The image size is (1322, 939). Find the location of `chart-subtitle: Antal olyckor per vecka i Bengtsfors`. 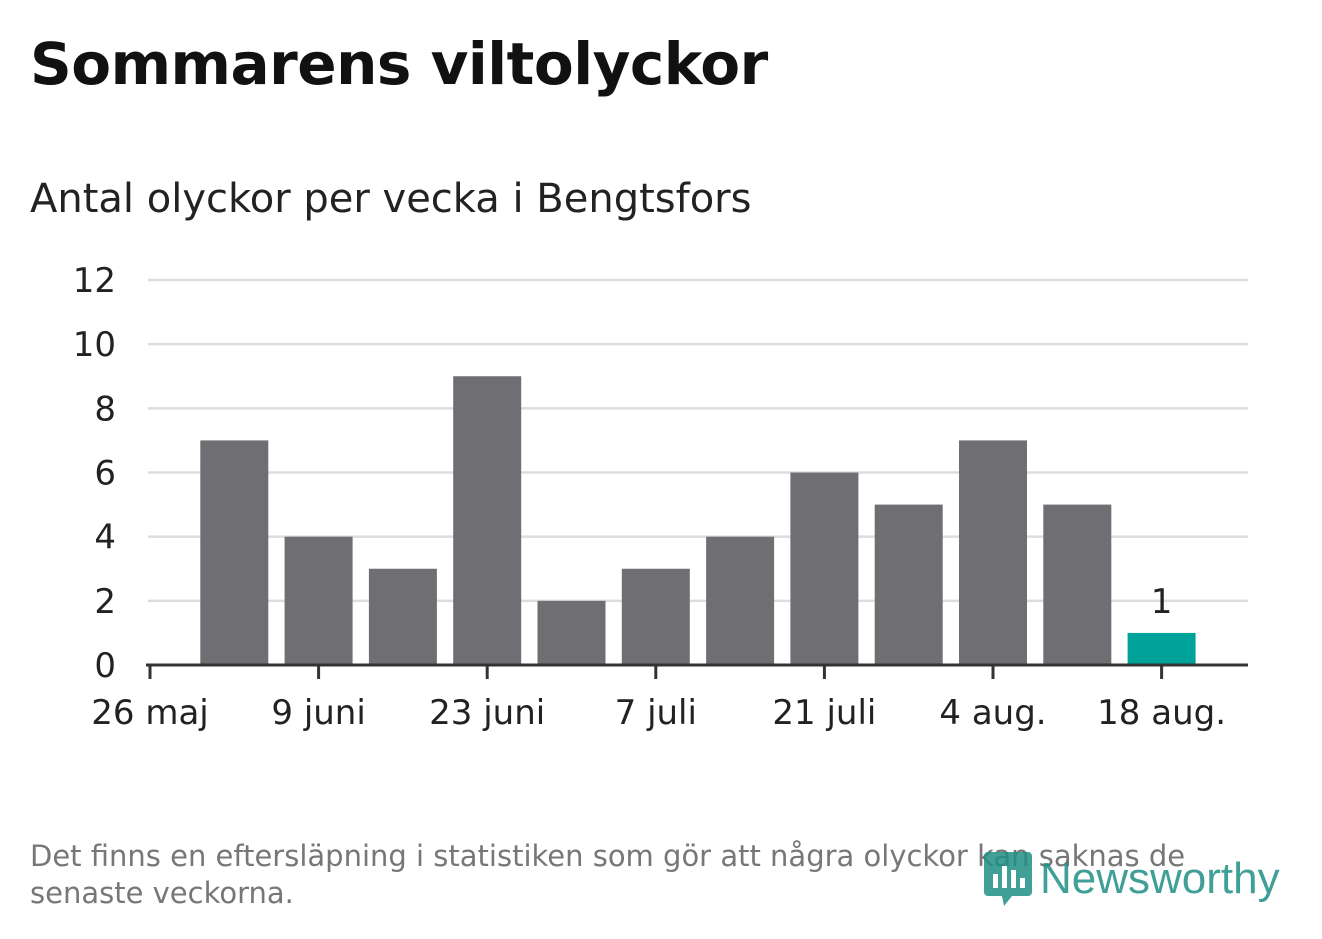

chart-subtitle: Antal olyckor per vecka i Bengtsfors is located at coordinates (391, 199).